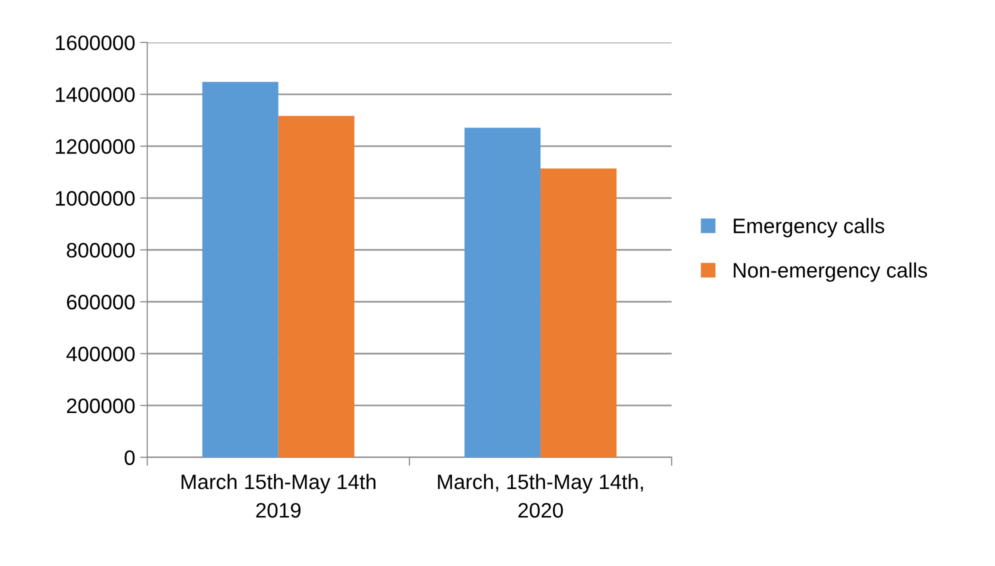 This screenshot has height=566, width=995. I want to click on x-tick-label: March, 15th-May 14th, 2020, so click(540, 496).